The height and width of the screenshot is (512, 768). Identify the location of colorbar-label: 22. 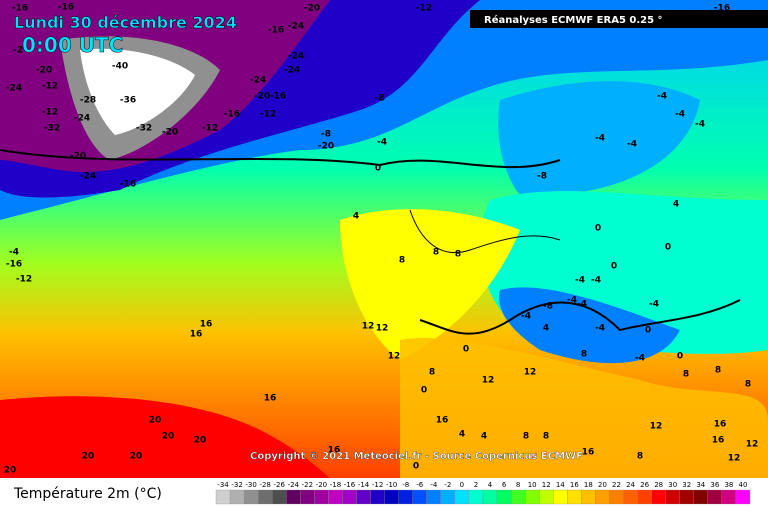
(616, 485).